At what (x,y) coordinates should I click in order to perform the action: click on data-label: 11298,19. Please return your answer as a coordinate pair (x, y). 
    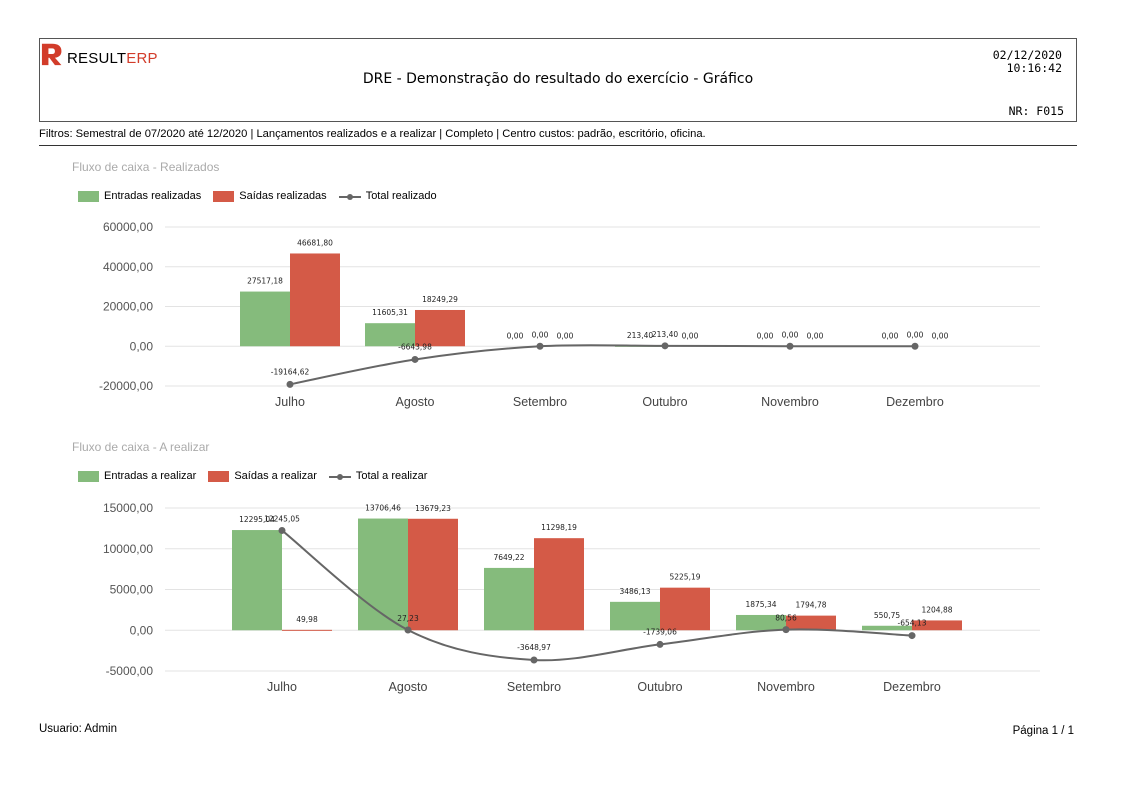
    Looking at the image, I should click on (559, 527).